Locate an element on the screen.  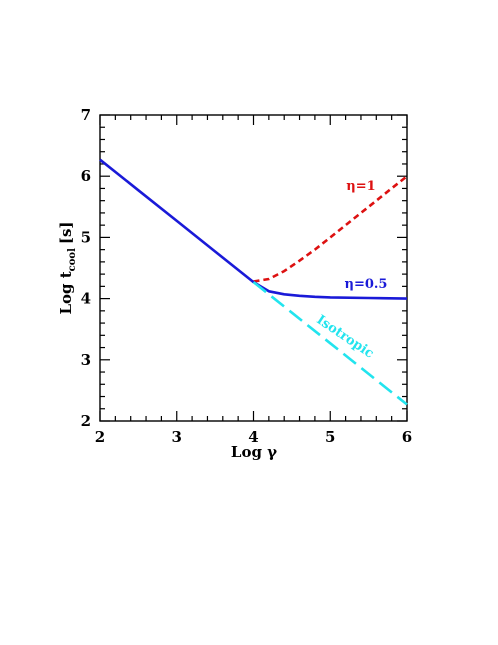
x-tick-label: 3 is located at coordinates (177, 437).